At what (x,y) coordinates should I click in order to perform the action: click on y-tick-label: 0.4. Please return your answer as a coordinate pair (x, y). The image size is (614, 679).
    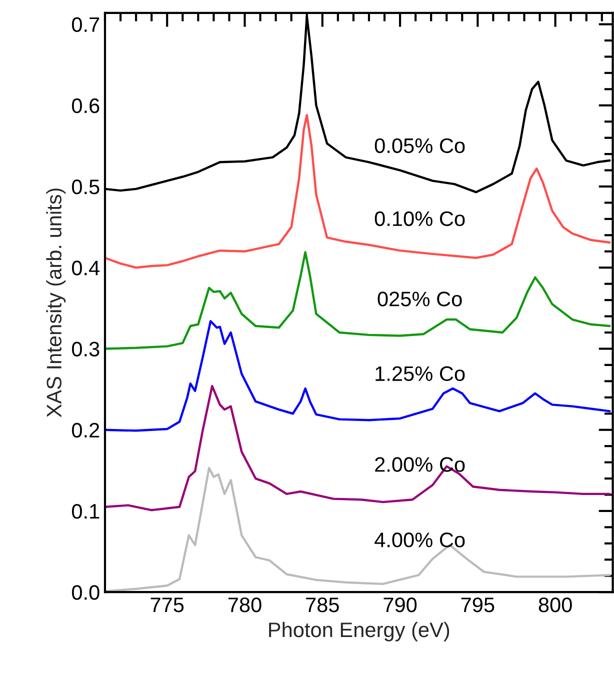
    Looking at the image, I should click on (86, 268).